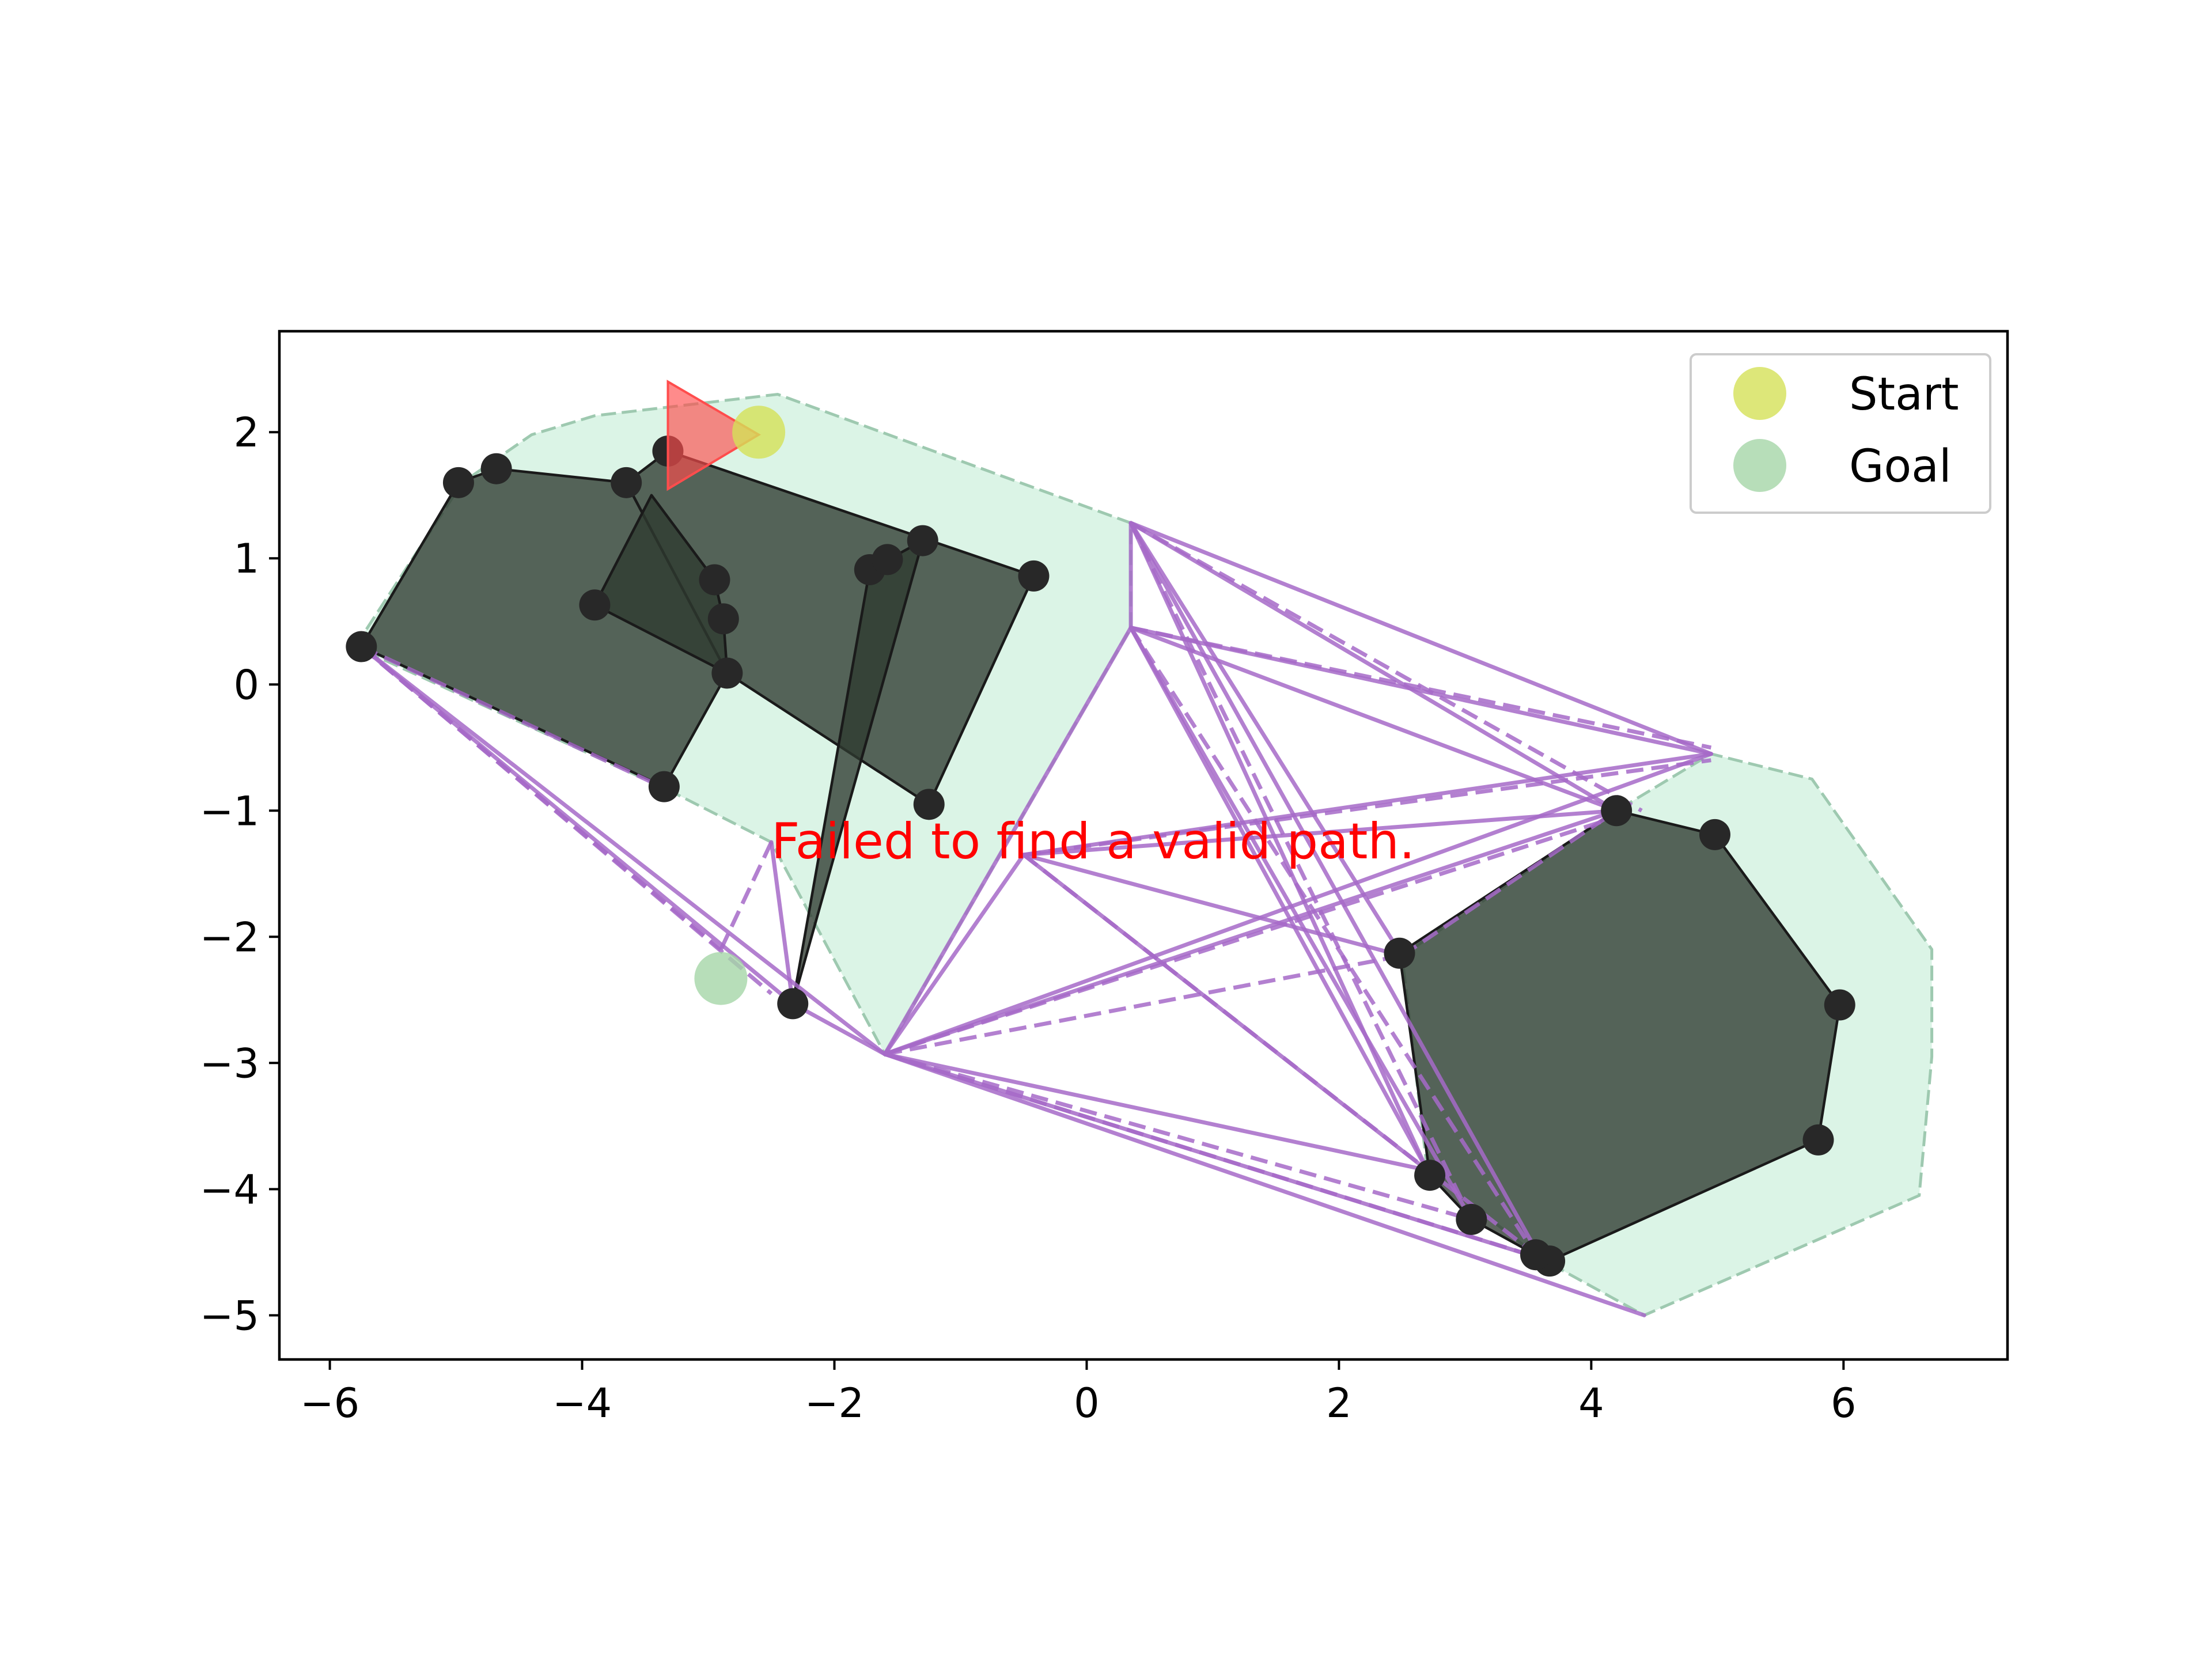 This screenshot has height=1659, width=2212. I want to click on x-tick-label: 0, so click(1087, 1403).